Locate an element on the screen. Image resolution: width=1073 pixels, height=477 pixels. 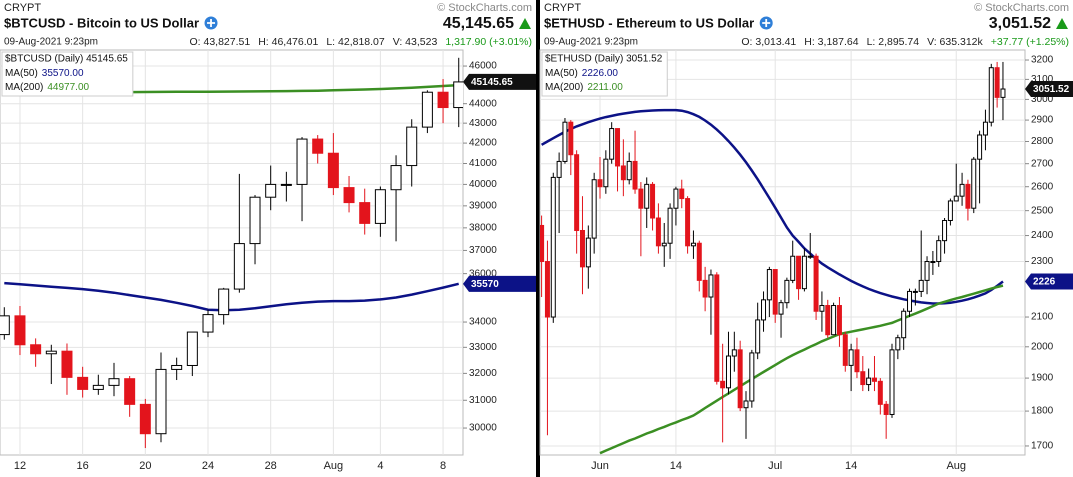
y-tick-label: 1700 is located at coordinates (1042, 446).